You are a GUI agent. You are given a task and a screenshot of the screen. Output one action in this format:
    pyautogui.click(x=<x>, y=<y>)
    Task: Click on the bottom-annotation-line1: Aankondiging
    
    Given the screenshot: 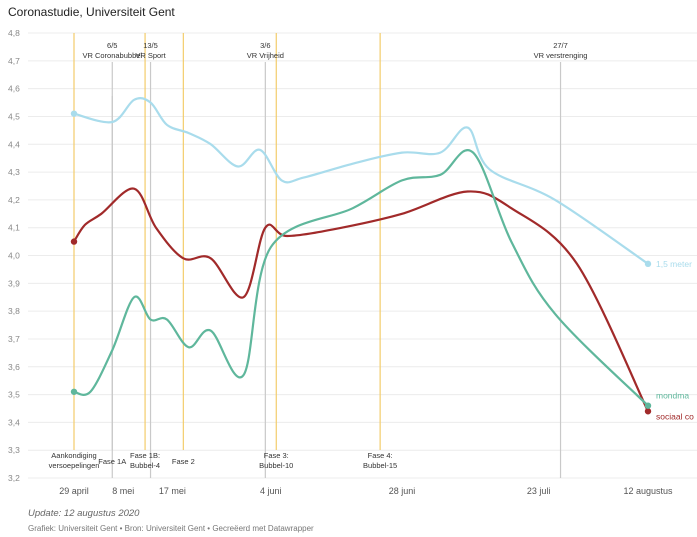 What is the action you would take?
    pyautogui.click(x=73, y=455)
    